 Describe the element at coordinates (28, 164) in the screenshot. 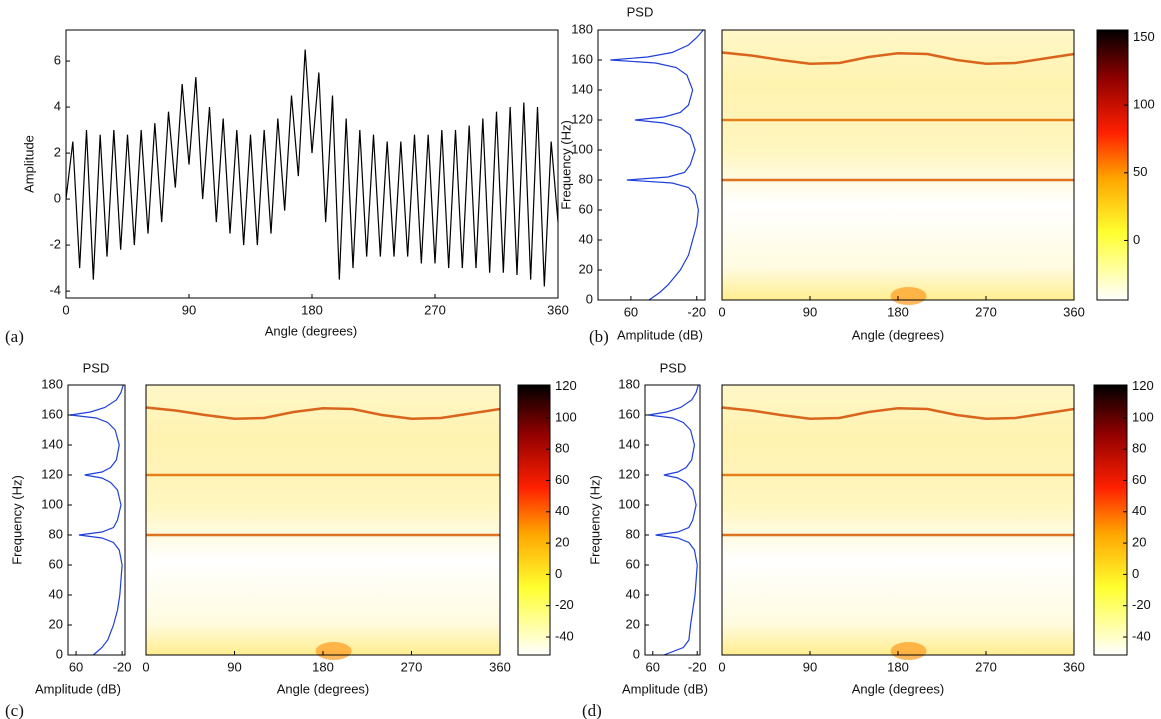

I see `y-axis-label: Amplitude` at that location.